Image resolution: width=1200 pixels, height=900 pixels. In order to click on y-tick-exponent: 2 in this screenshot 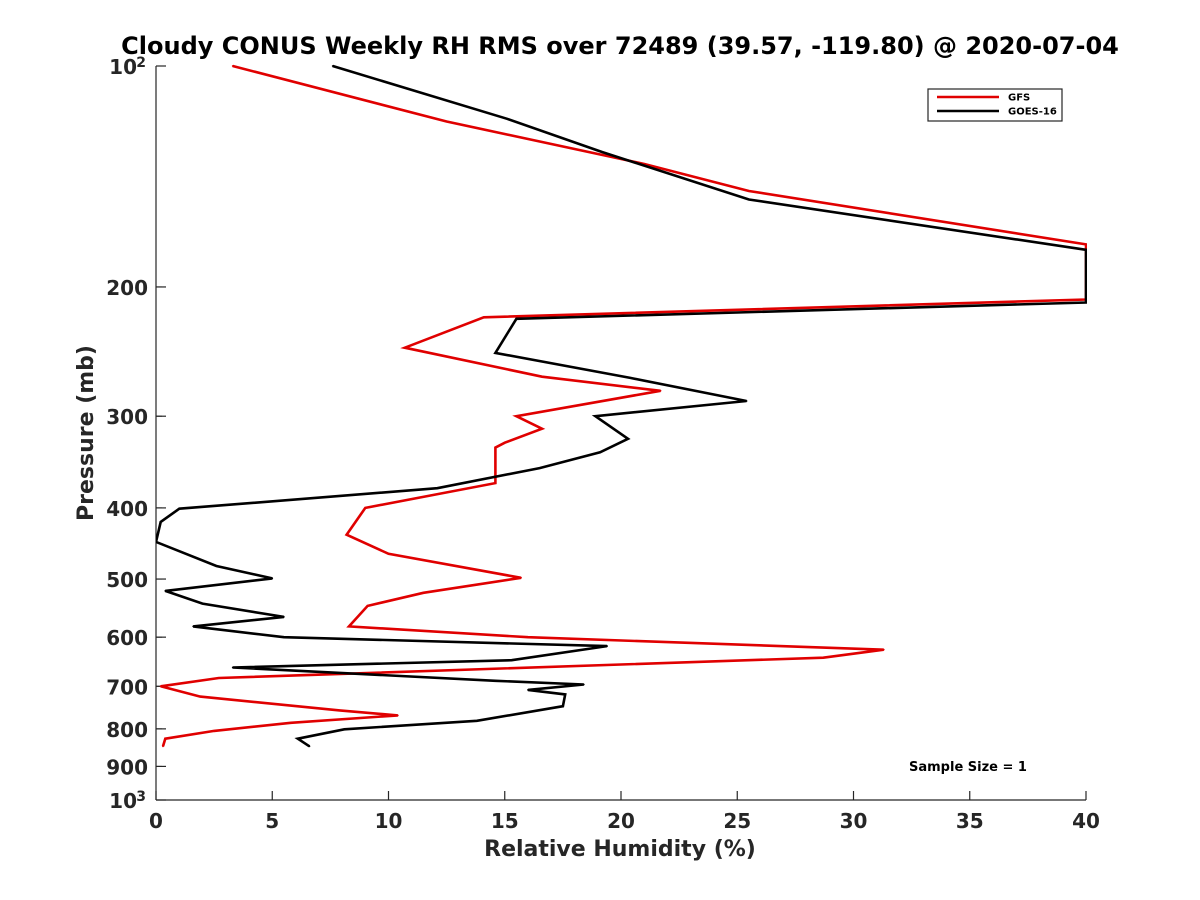, I will do `click(141, 63)`.